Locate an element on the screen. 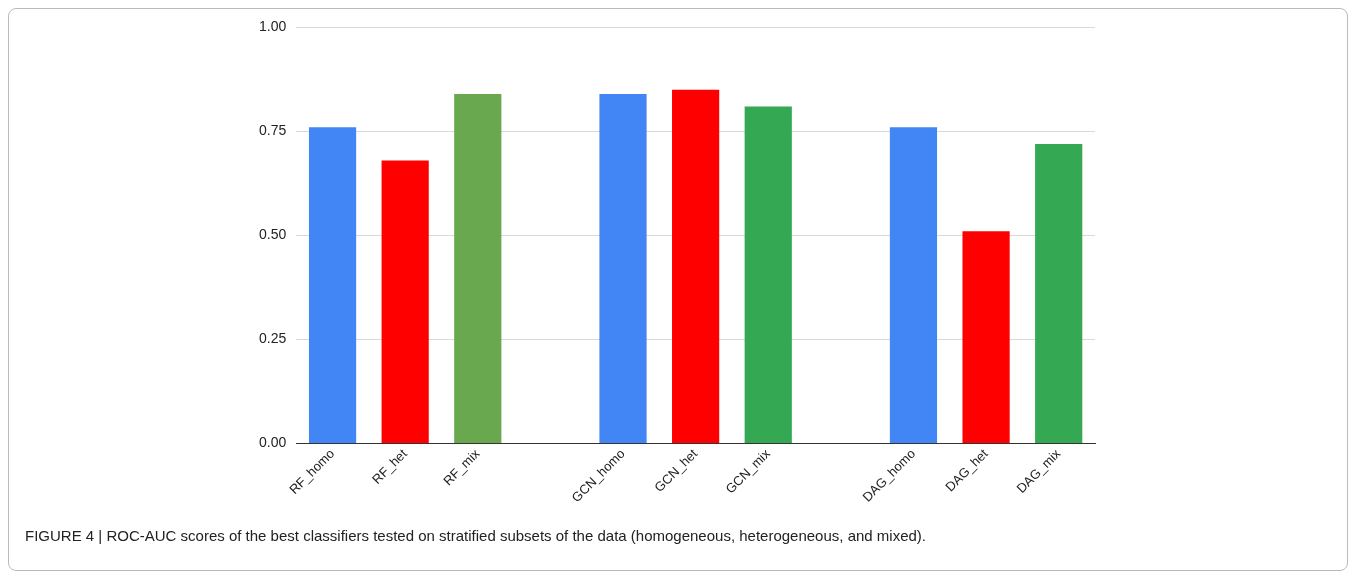  caption: FIGURE 4 | ROC-AUC scores of the best classifiers tested on stratified subsets of the data (homogeneous, heterogeneous, and mixed). is located at coordinates (476, 535).